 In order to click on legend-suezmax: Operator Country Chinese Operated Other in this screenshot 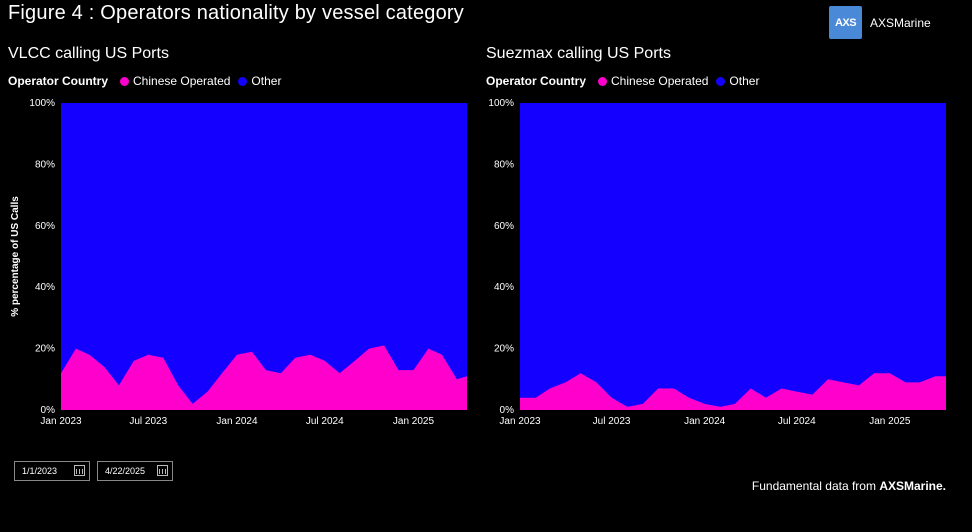, I will do `click(622, 81)`.